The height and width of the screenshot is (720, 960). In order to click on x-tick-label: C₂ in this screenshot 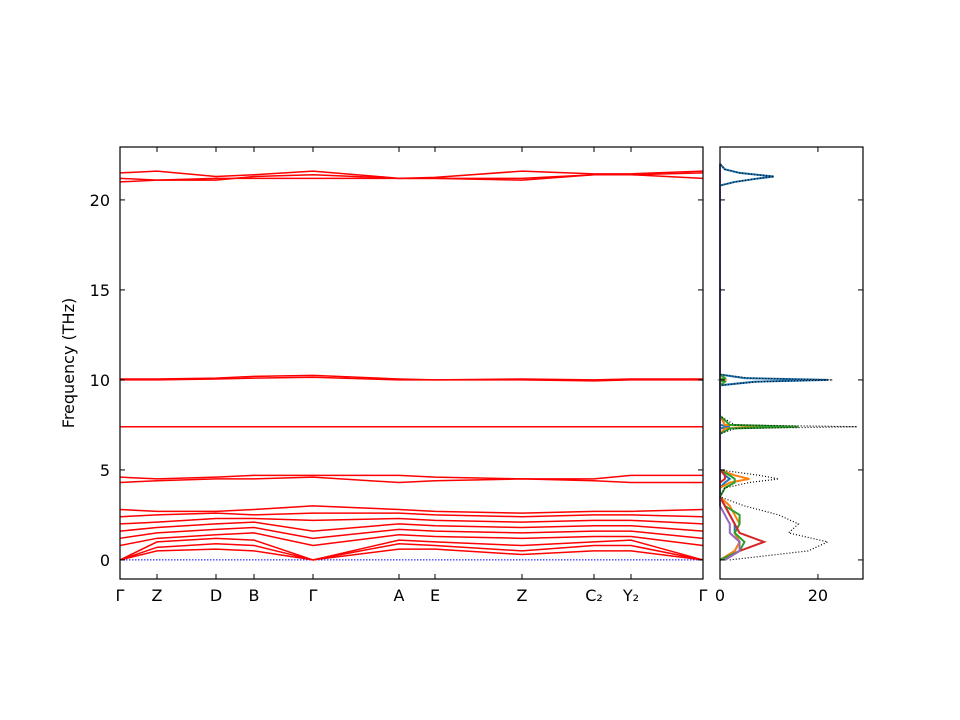, I will do `click(594, 595)`.